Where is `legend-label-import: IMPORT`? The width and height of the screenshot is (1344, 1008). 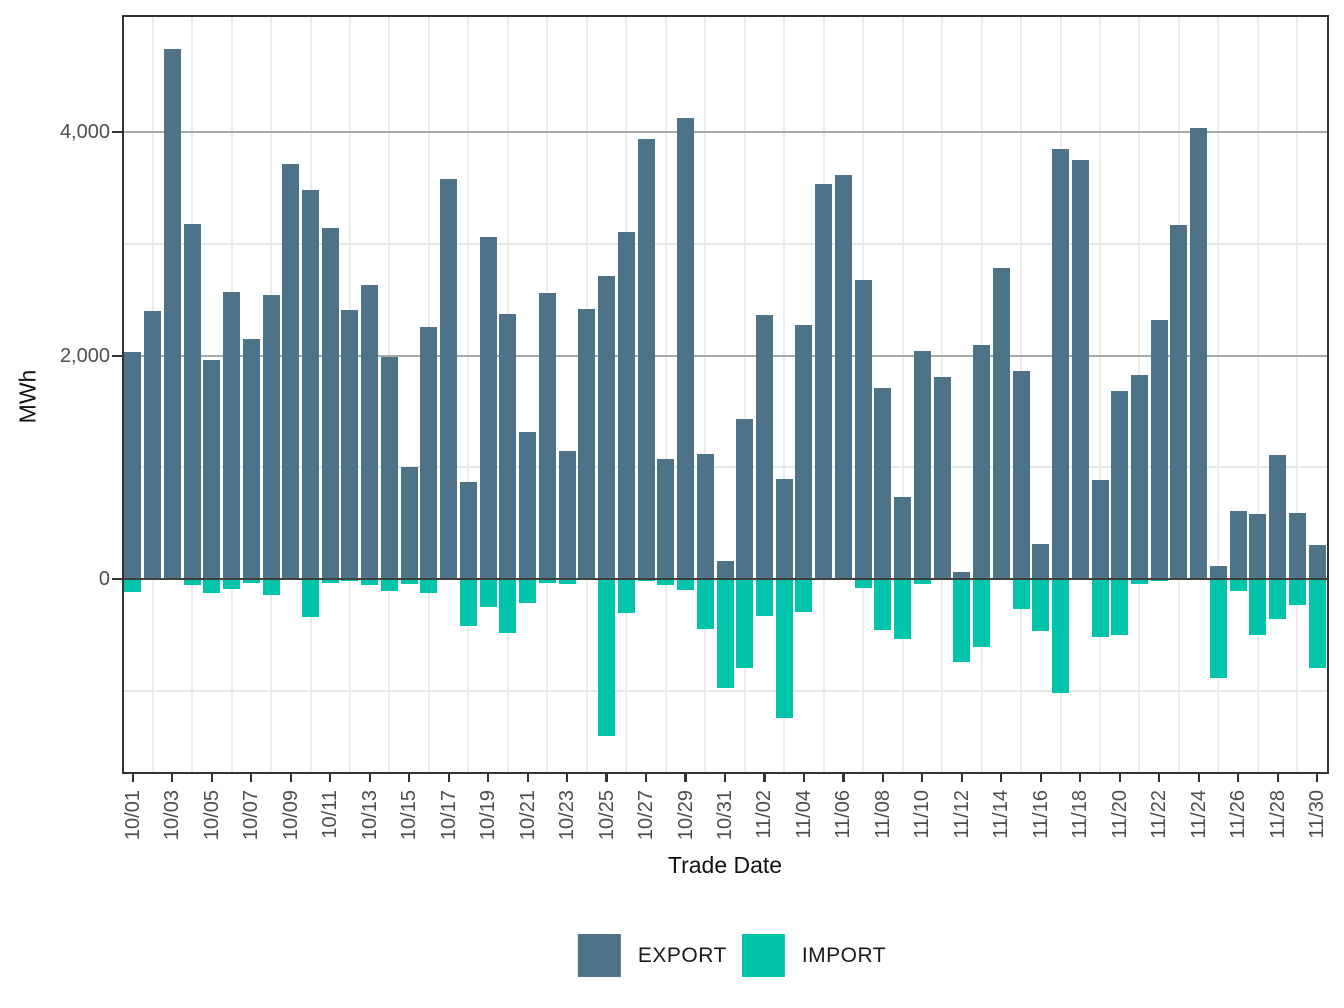
legend-label-import: IMPORT is located at coordinates (844, 955).